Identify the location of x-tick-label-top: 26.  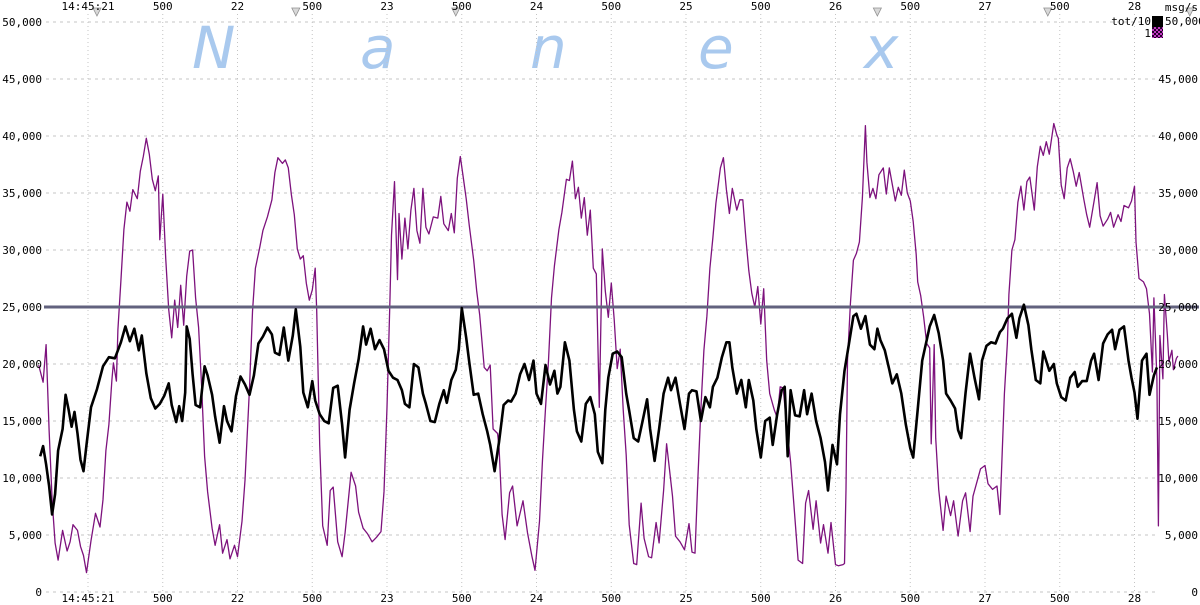
(835, 6).